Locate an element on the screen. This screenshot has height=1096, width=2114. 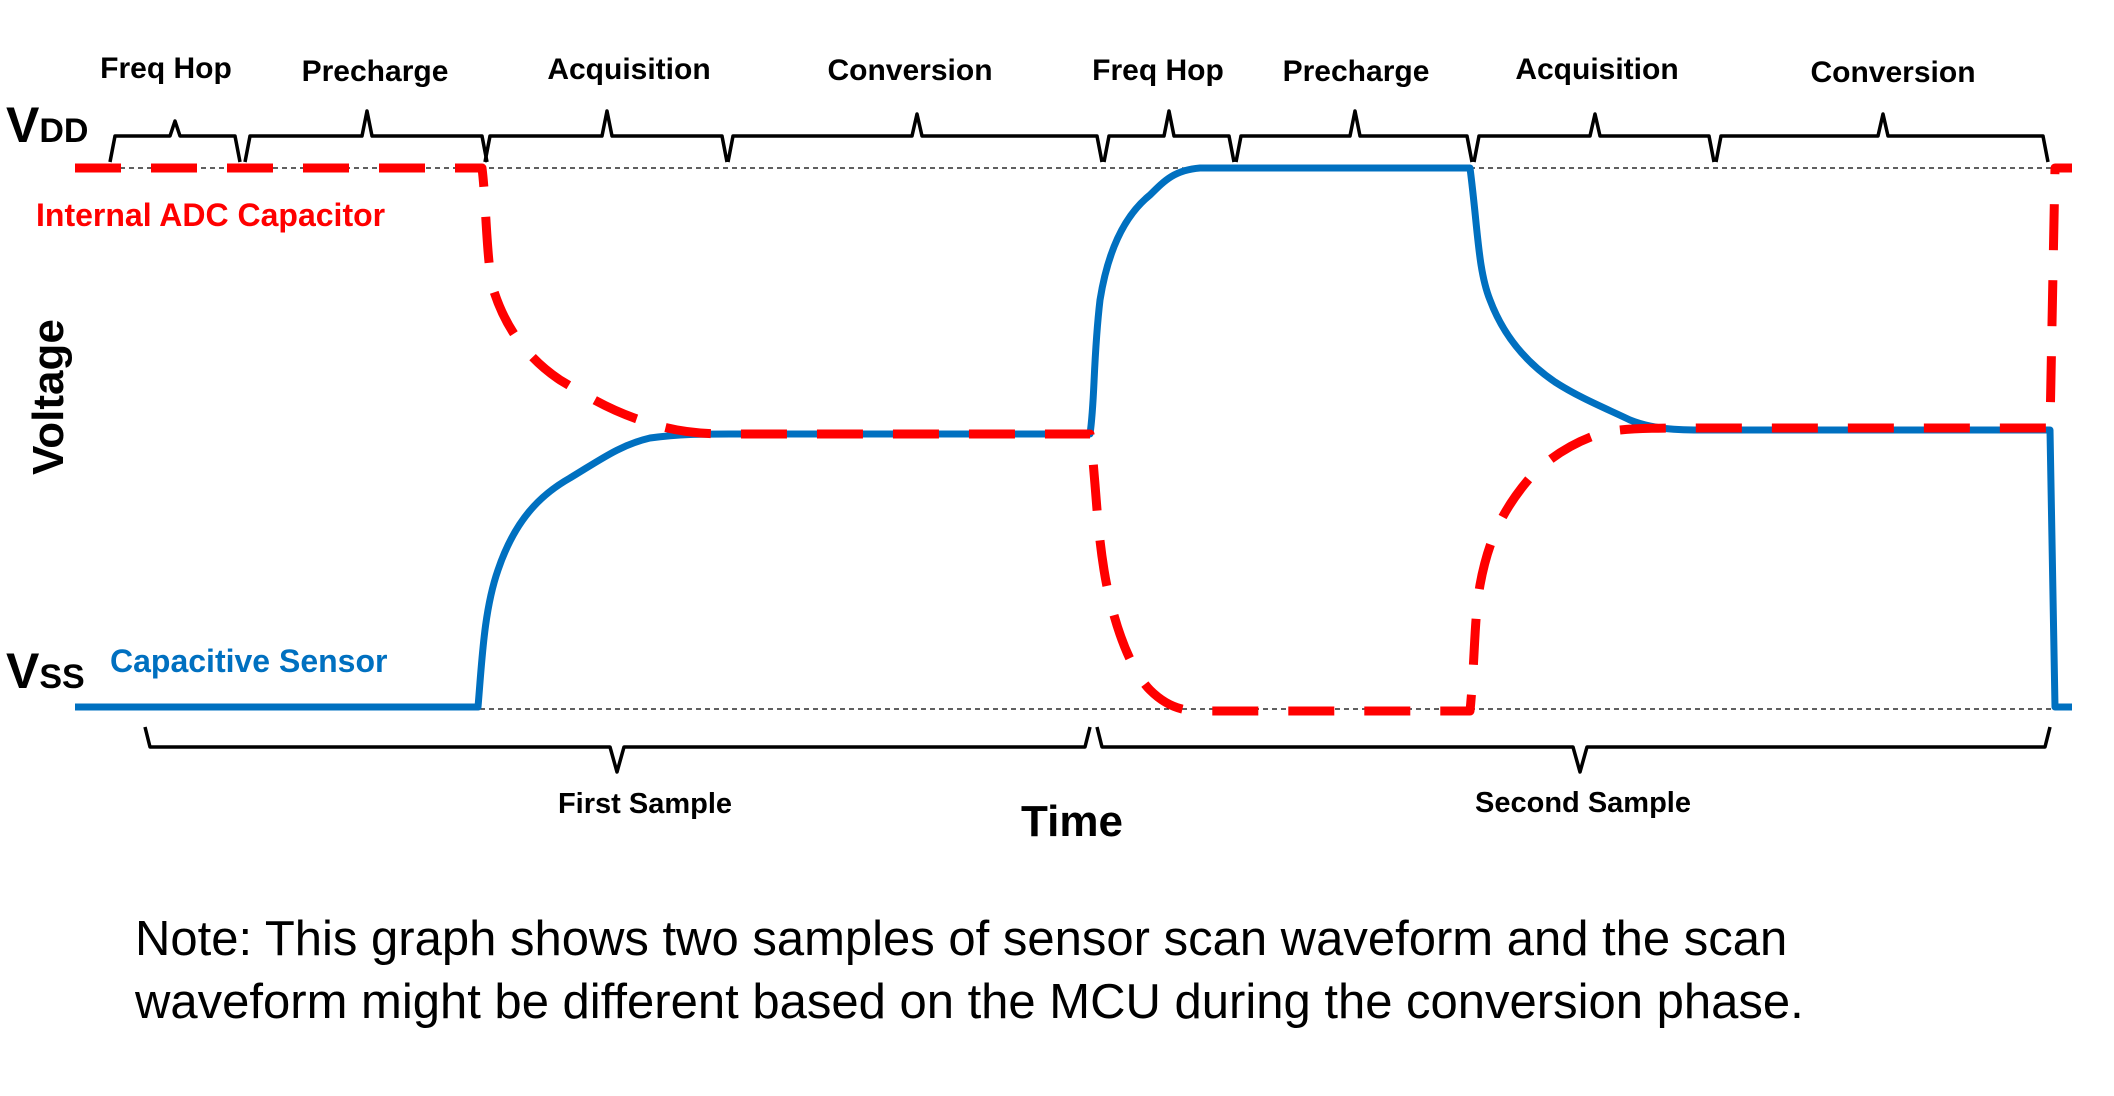
vdd-label: VDD is located at coordinates (47, 125).